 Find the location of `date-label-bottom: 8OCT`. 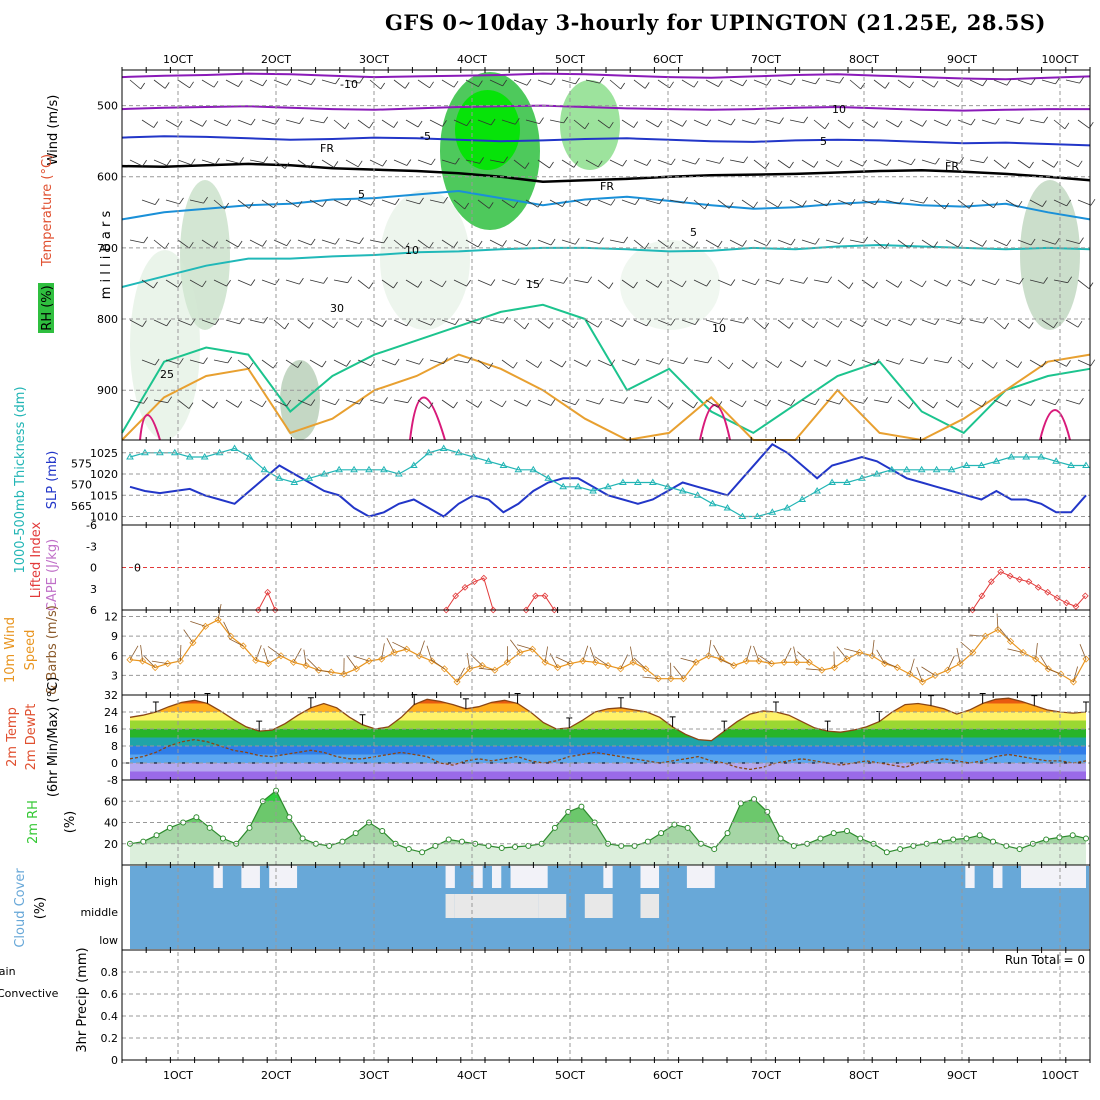

date-label-bottom: 8OCT is located at coordinates (864, 1075).